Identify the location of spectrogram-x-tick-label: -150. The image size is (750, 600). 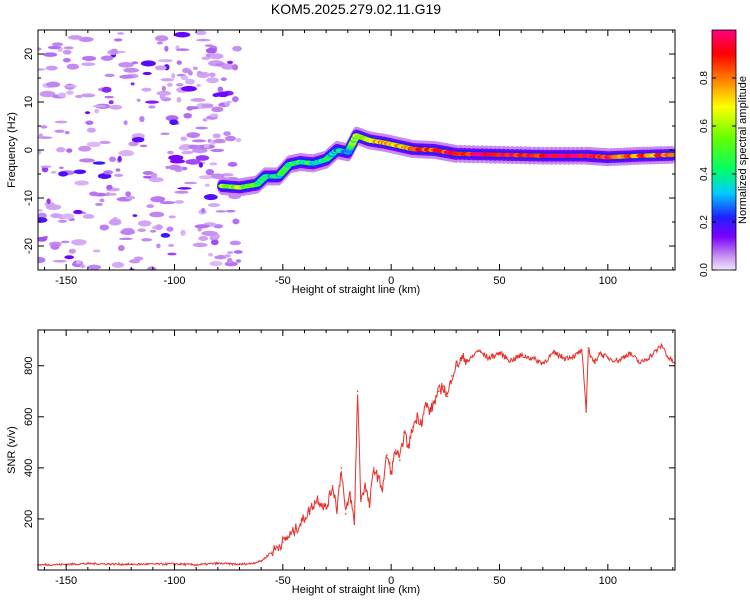
(66, 281).